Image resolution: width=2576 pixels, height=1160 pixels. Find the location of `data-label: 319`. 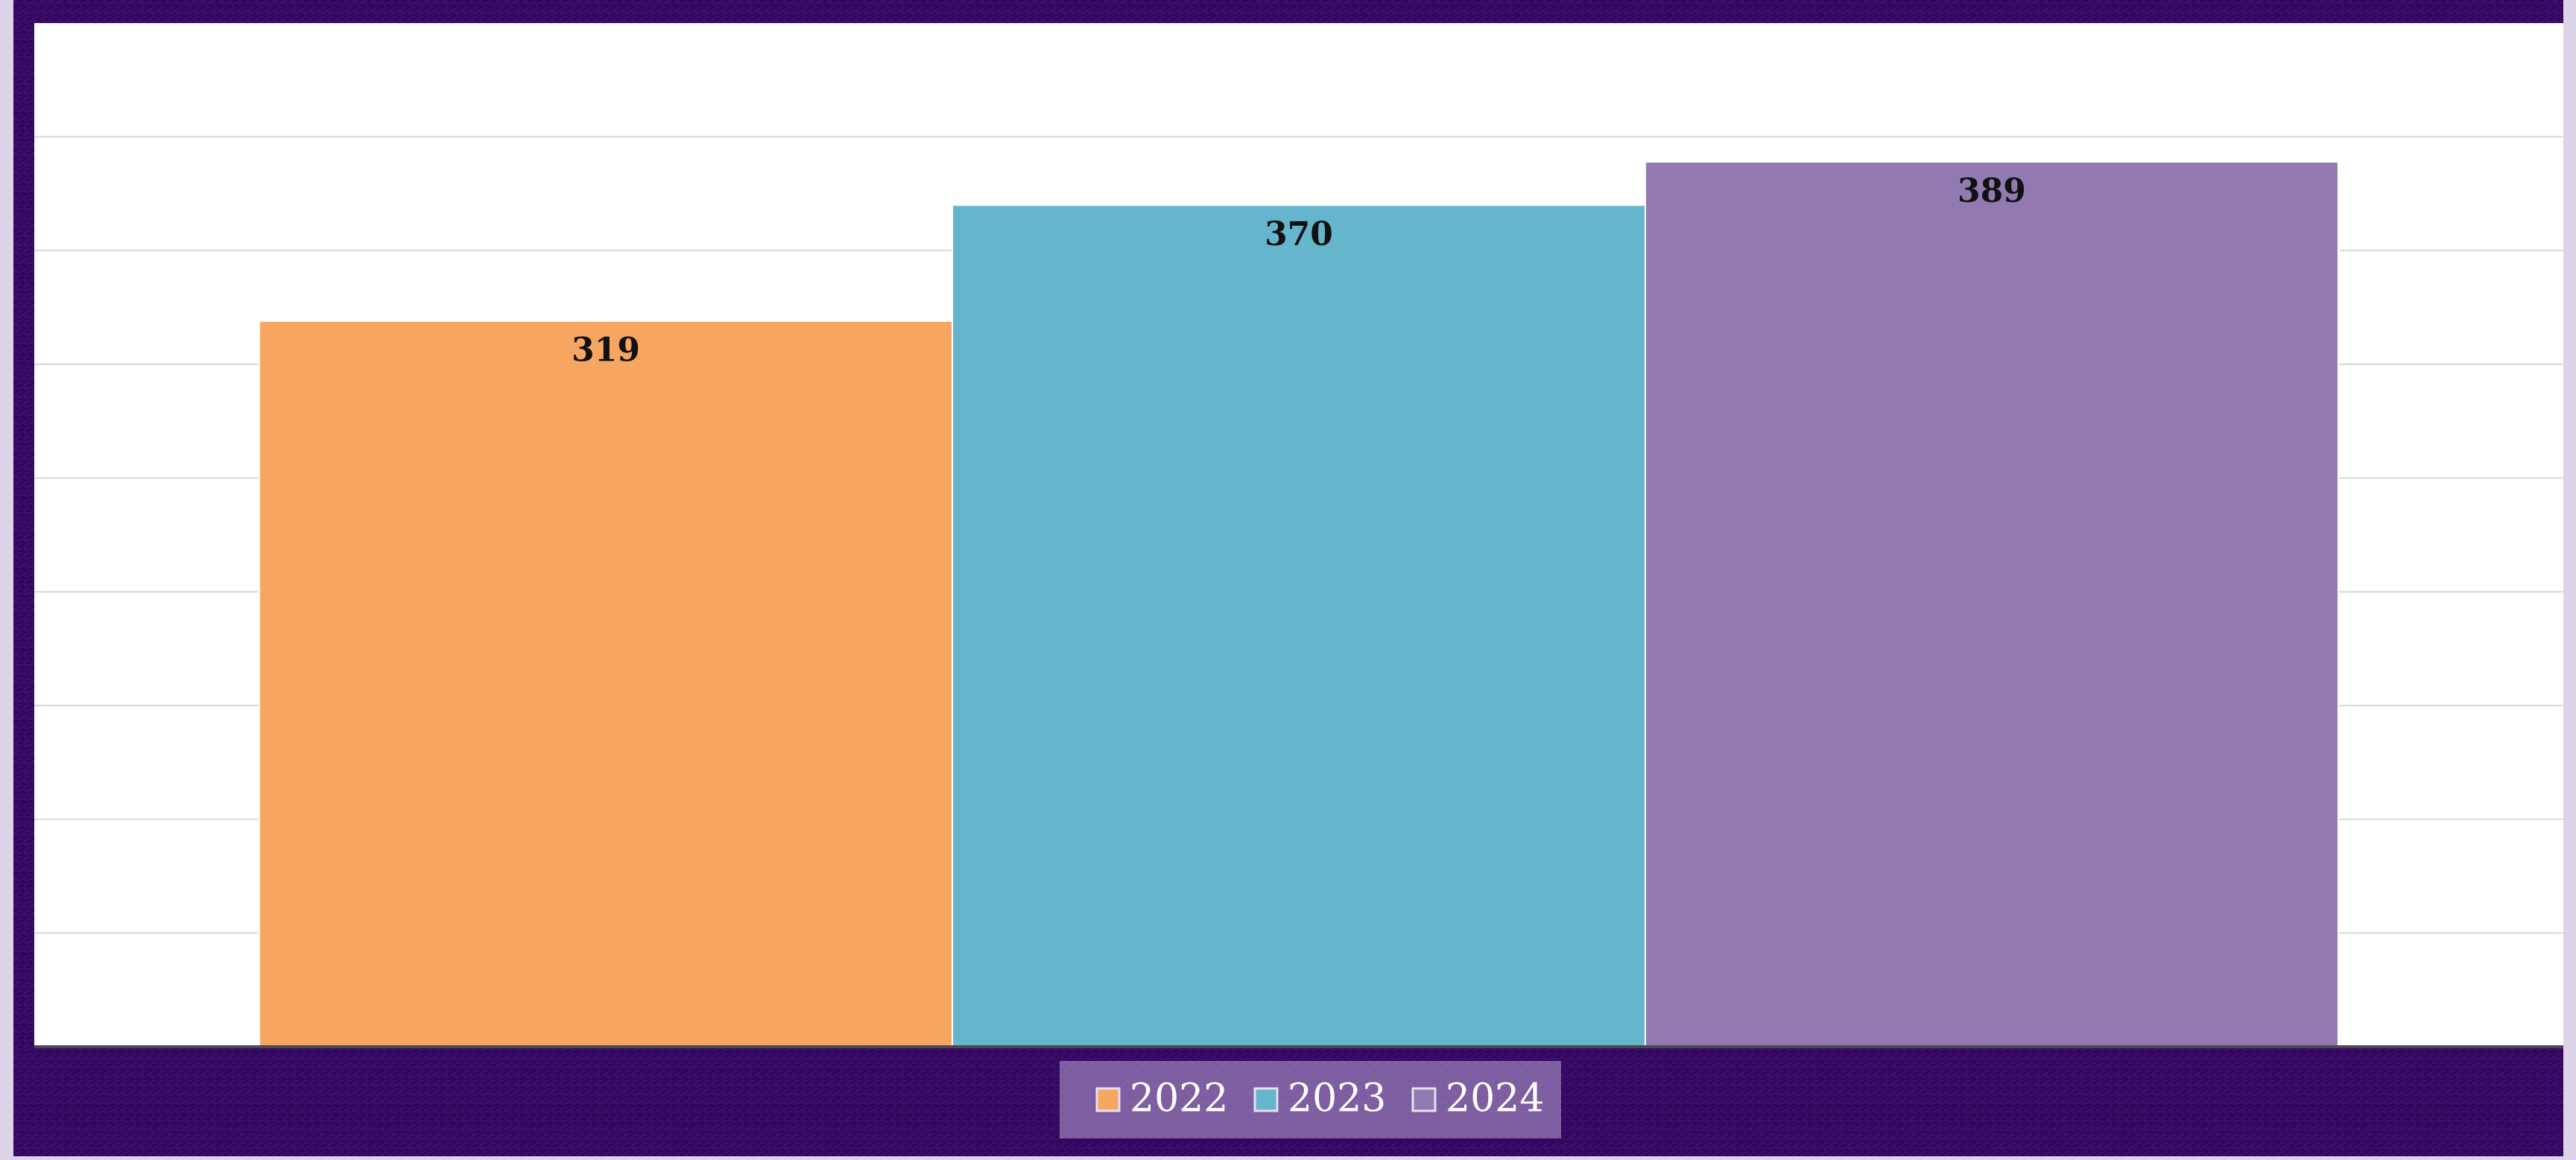

data-label: 319 is located at coordinates (606, 350).